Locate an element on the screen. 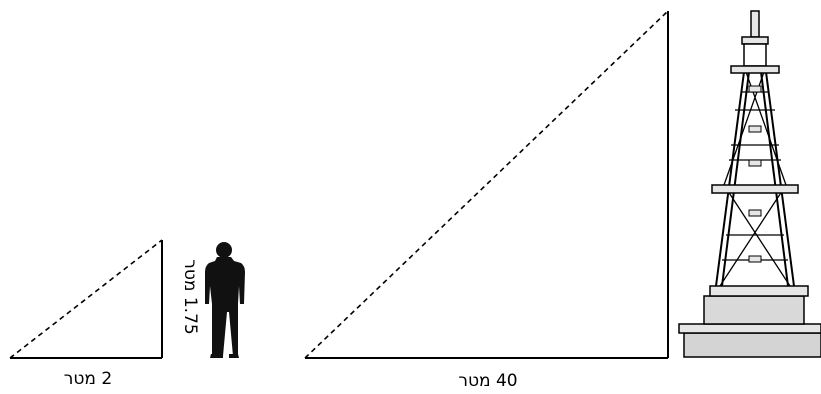 The width and height of the screenshot is (821, 394). tower-base-block is located at coordinates (754, 310).